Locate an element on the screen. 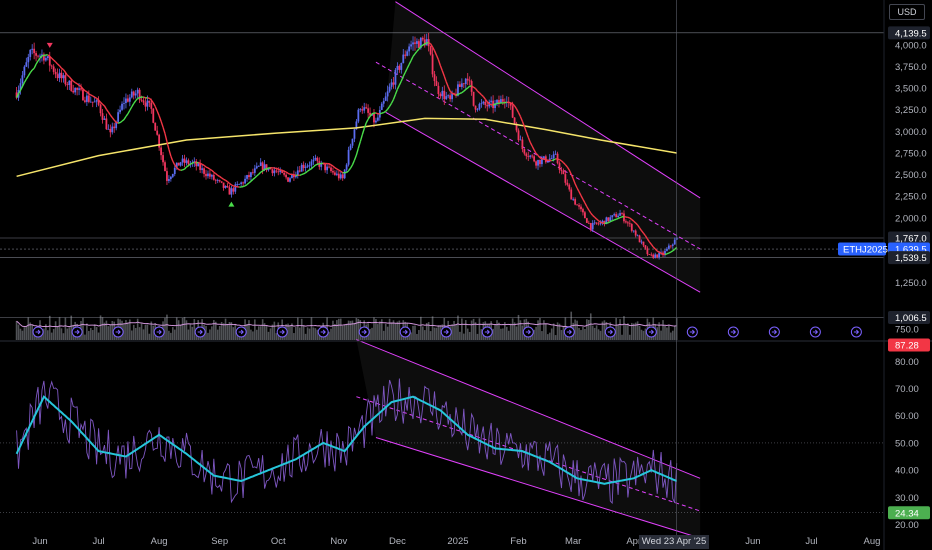 The height and width of the screenshot is (550, 932). time-tick-label: Jun is located at coordinates (39, 541).